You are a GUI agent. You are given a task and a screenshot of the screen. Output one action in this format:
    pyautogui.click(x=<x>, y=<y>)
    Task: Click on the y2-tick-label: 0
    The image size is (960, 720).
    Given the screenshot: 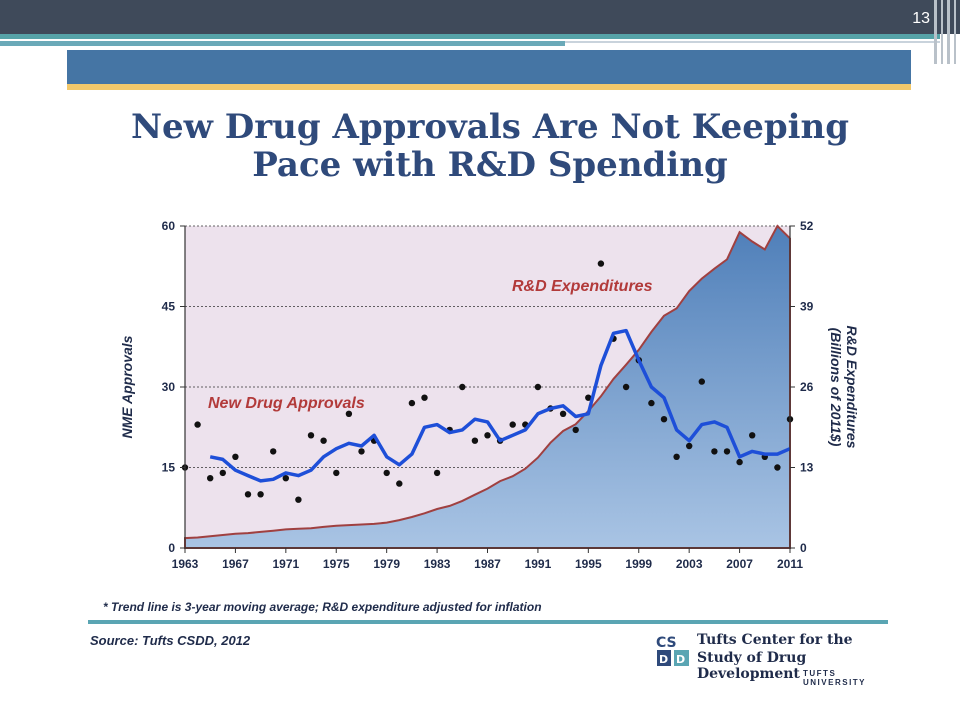 What is the action you would take?
    pyautogui.click(x=803, y=548)
    